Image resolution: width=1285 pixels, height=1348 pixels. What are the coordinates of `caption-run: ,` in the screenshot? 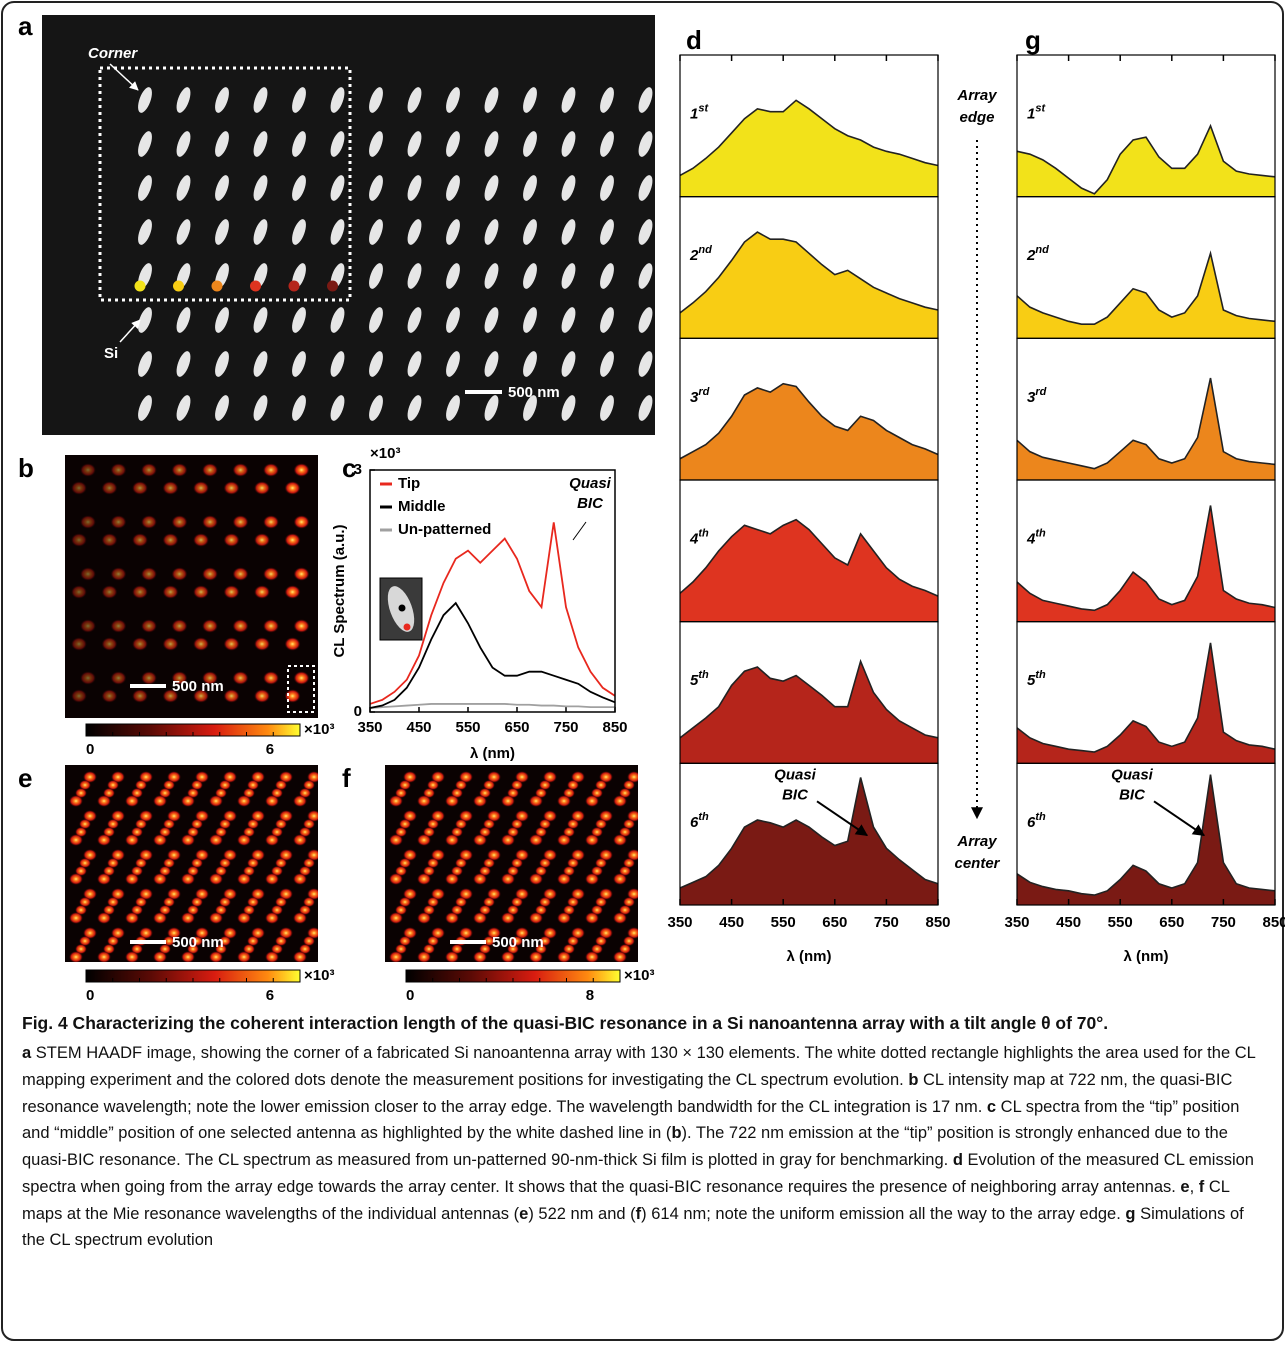 It's located at (1194, 1186).